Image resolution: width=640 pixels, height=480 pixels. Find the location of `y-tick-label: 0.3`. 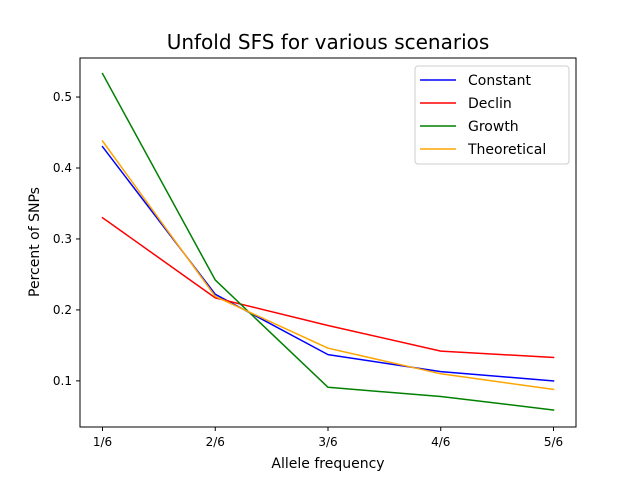

y-tick-label: 0.3 is located at coordinates (62, 239).